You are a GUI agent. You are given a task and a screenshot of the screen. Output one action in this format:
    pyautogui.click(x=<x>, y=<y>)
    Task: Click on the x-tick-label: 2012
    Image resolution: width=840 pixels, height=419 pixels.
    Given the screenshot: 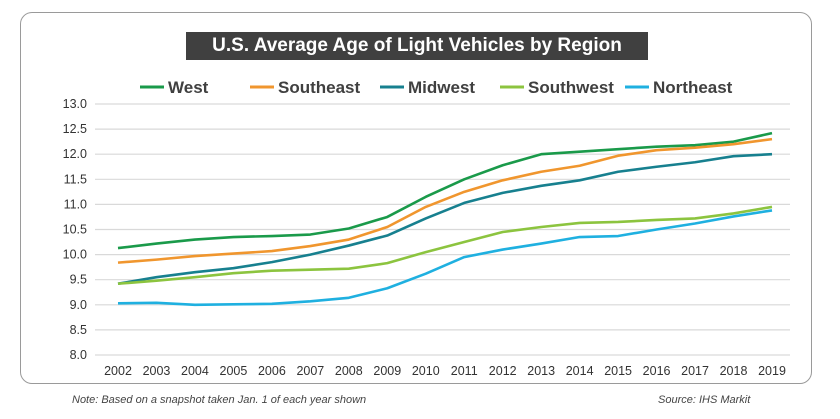 What is the action you would take?
    pyautogui.click(x=503, y=371)
    